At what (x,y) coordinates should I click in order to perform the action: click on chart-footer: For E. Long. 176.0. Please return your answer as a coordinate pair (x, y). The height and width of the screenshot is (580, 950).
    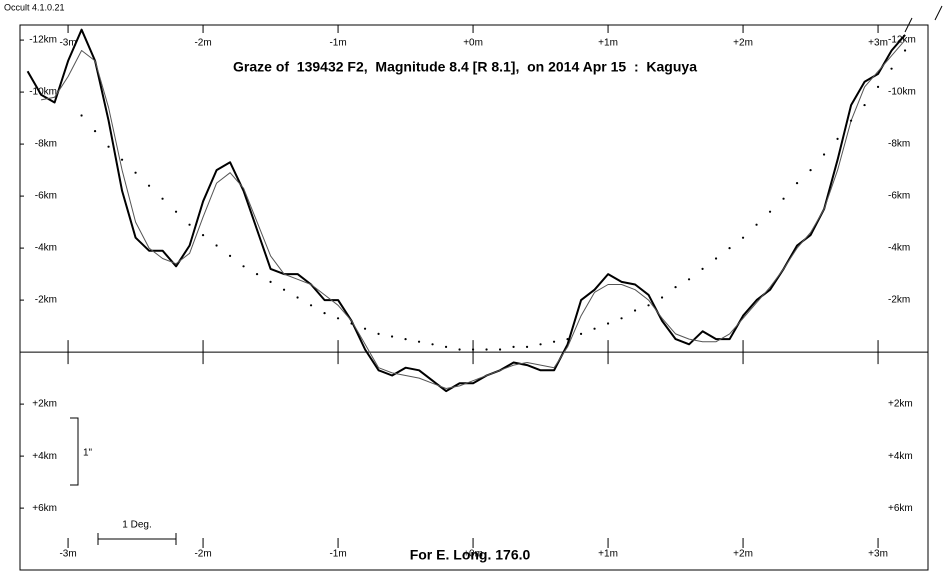
    Looking at the image, I should click on (470, 555).